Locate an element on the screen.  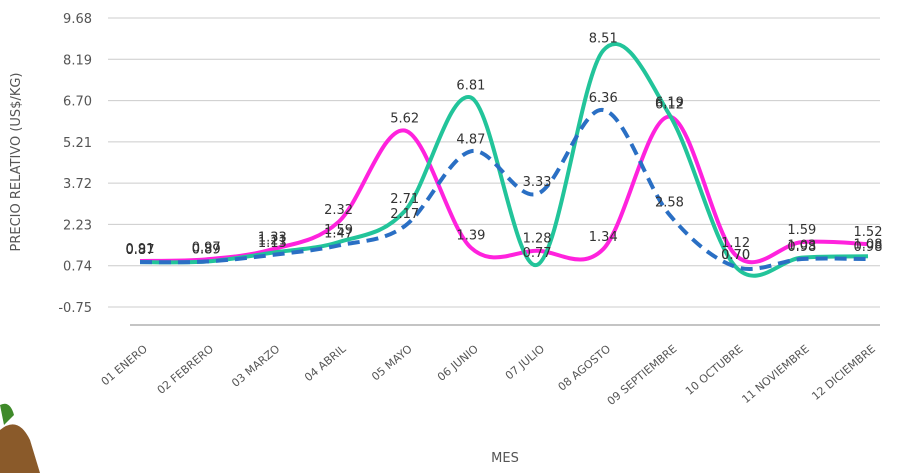
x-tick-label: 05 MAYO is located at coordinates (392, 362).